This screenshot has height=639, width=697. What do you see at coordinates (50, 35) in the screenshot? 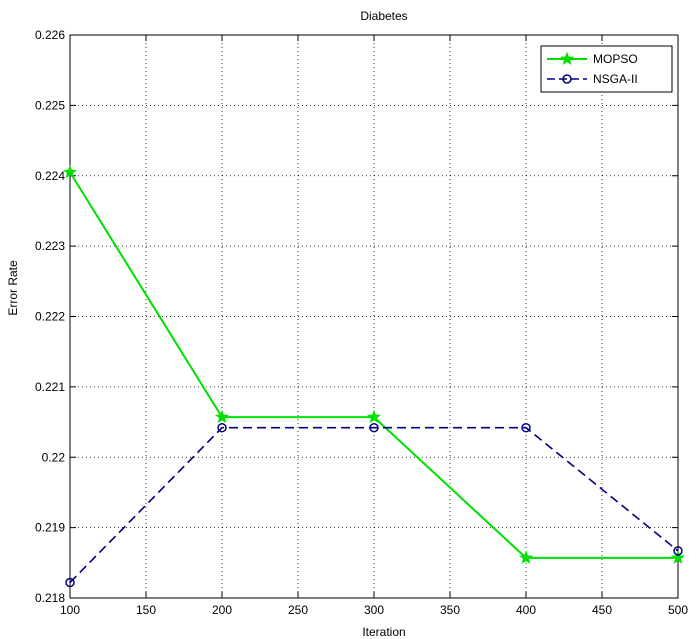
I see `y-tick-label: 0.226` at bounding box center [50, 35].